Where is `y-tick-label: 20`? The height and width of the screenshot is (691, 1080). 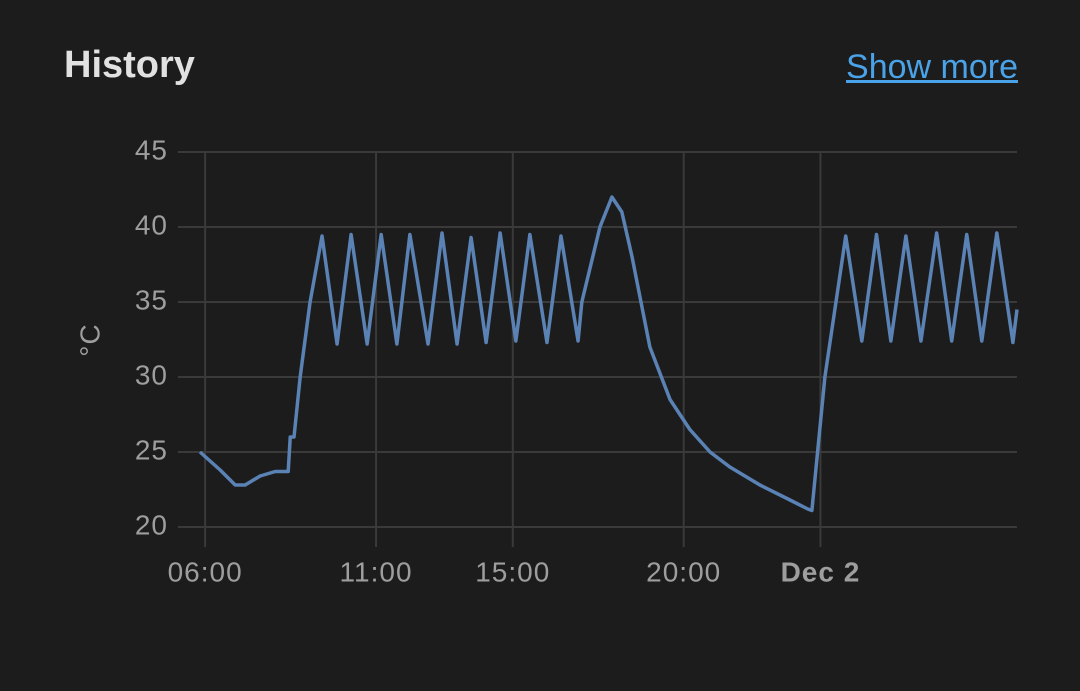
y-tick-label: 20 is located at coordinates (151, 524).